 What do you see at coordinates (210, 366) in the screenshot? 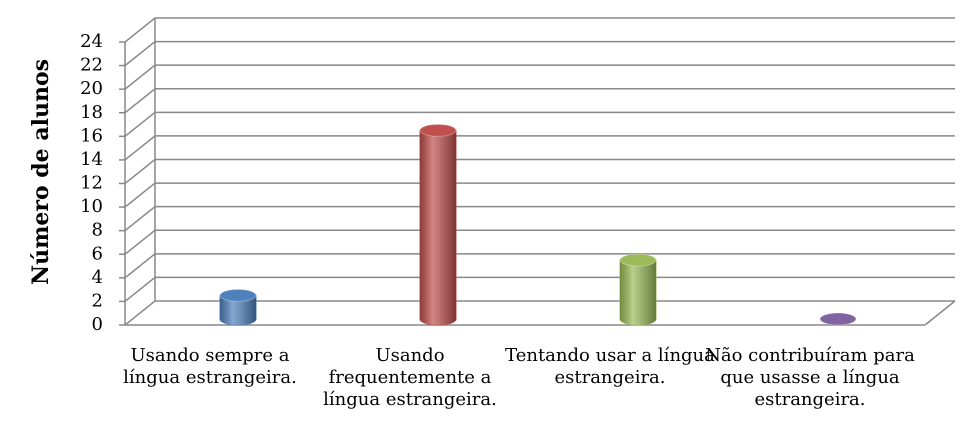
I see `x-tick-label: Usando sempre a língua estrangeira.` at bounding box center [210, 366].